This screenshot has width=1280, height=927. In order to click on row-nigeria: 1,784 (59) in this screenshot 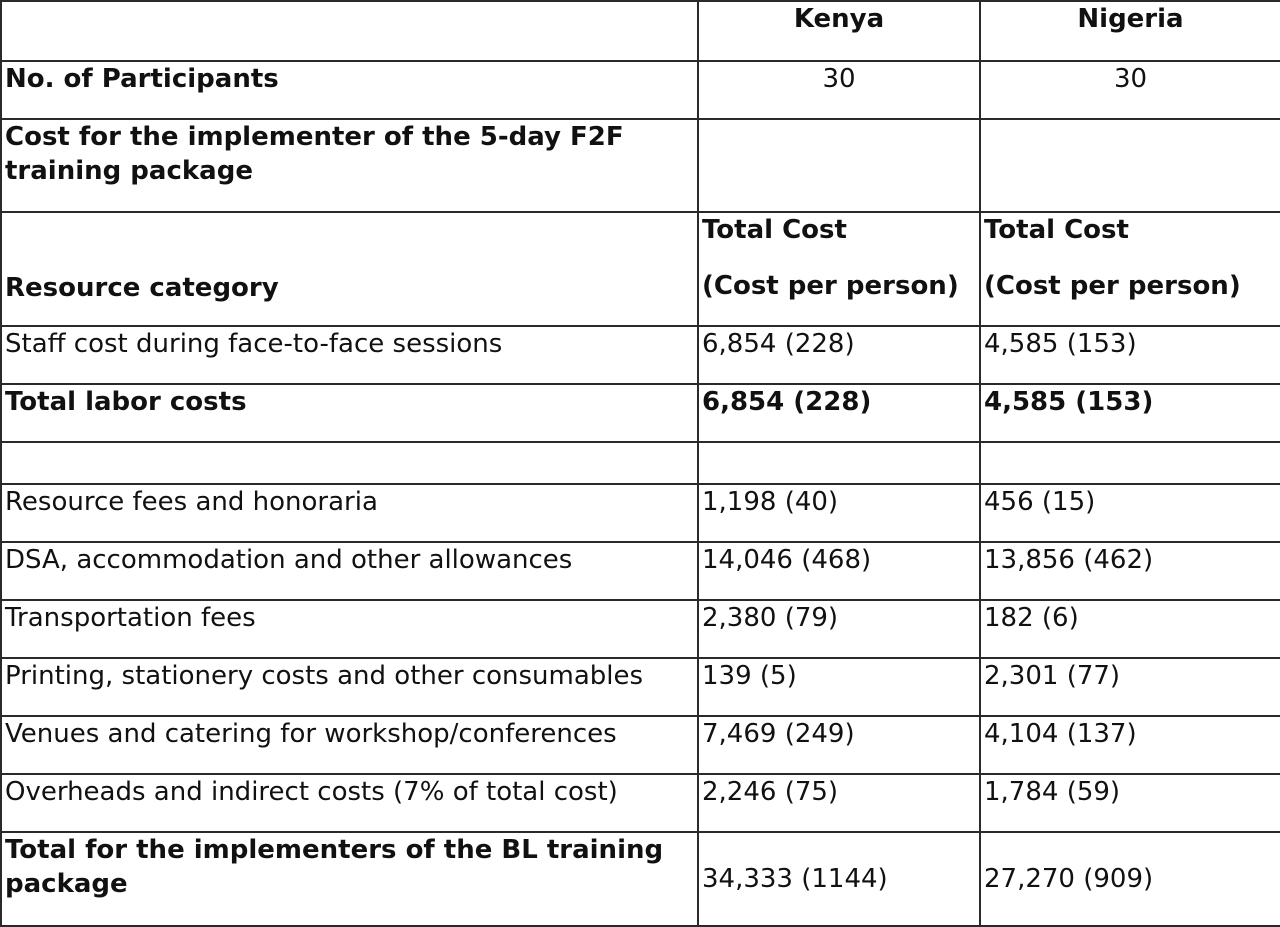, I will do `click(1129, 803)`.